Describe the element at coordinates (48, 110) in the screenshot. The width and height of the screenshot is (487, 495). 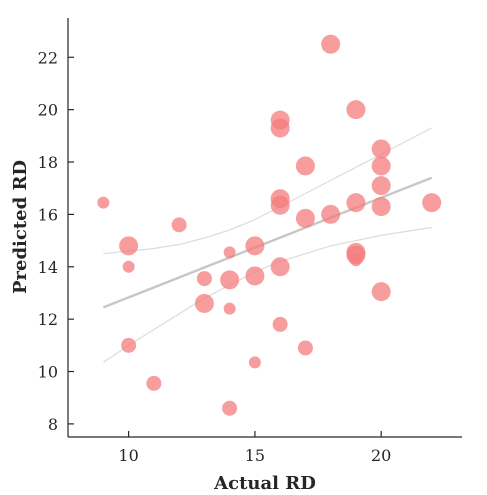
I see `y-tick-label: 20` at that location.